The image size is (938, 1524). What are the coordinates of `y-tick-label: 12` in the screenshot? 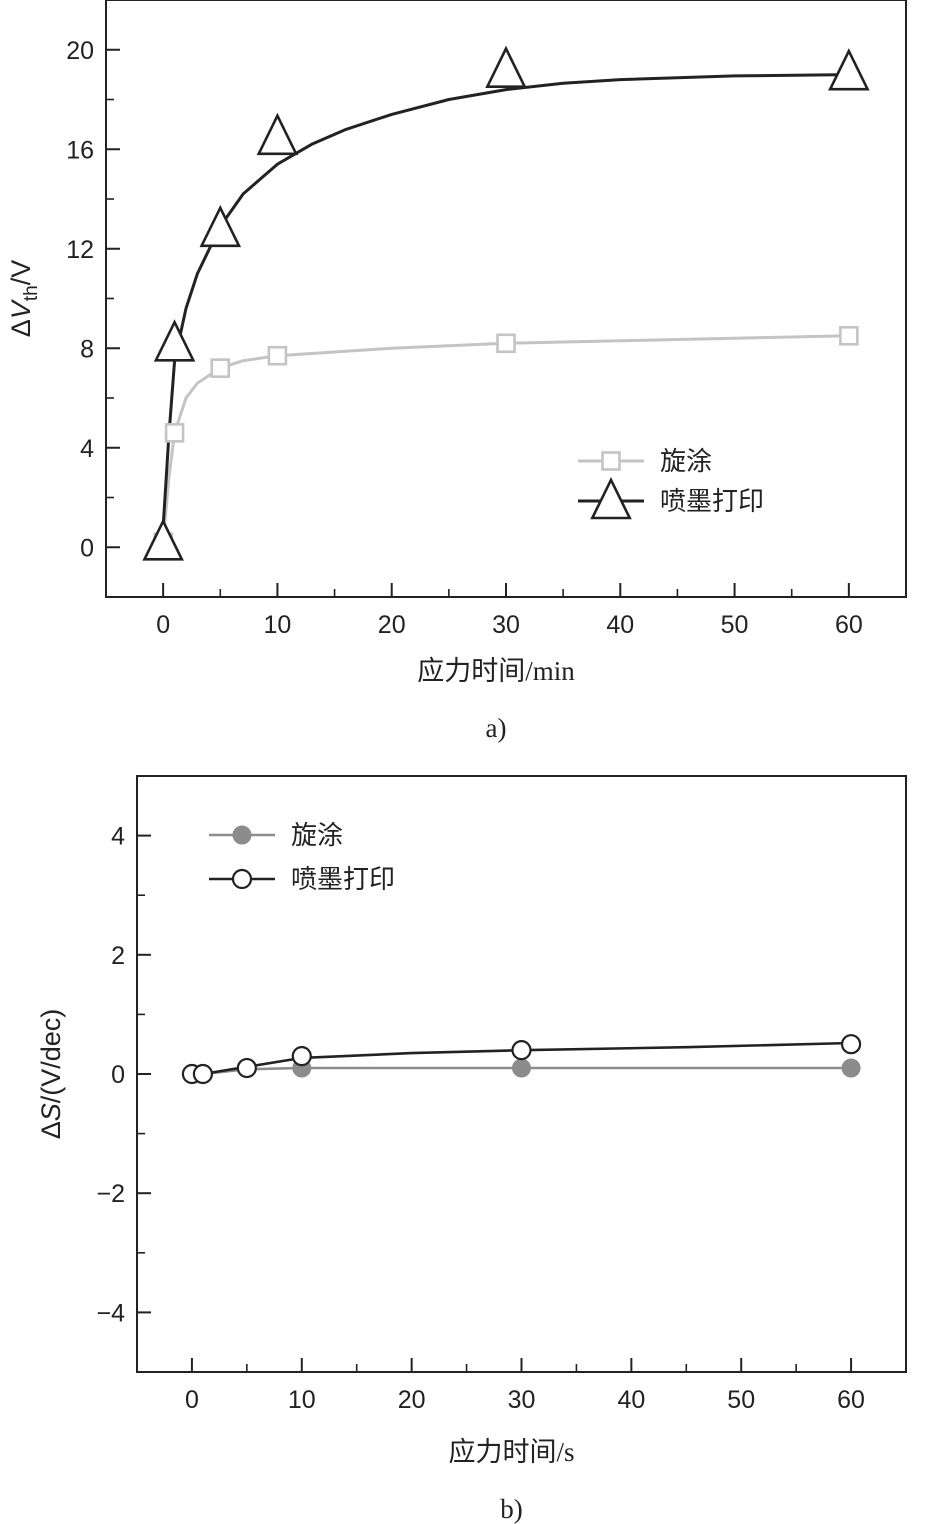 It's located at (80, 250).